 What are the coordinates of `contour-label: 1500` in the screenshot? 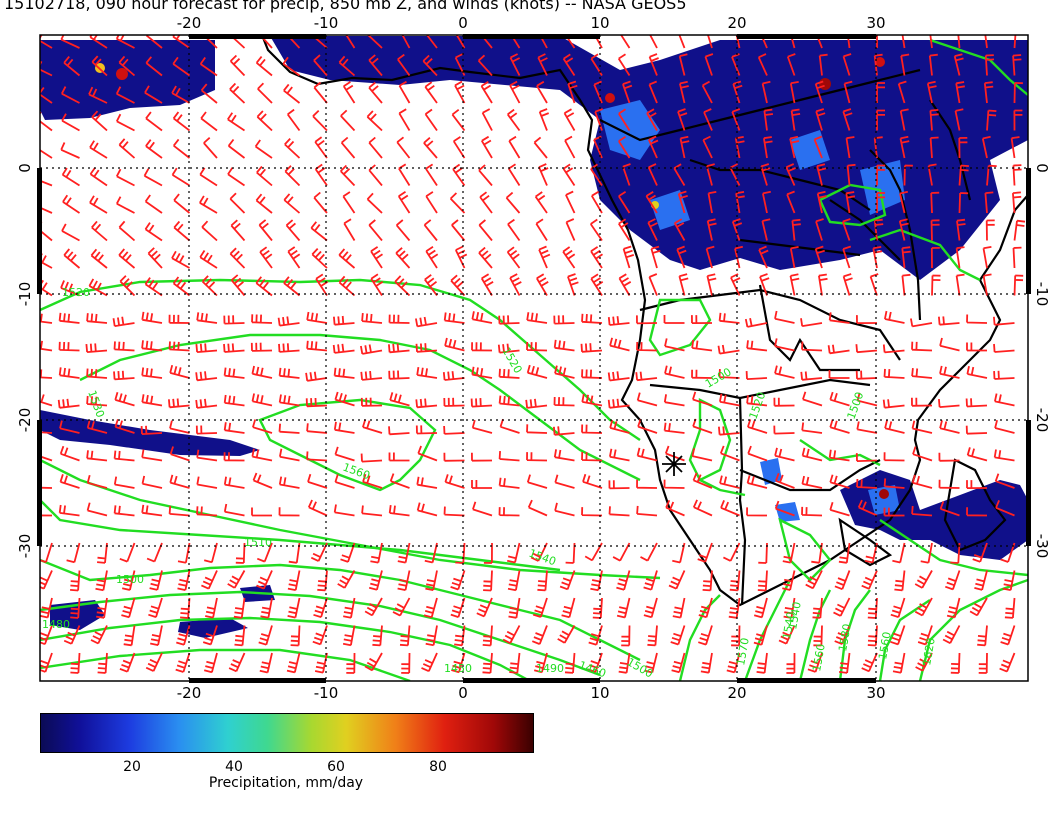 It's located at (130, 579).